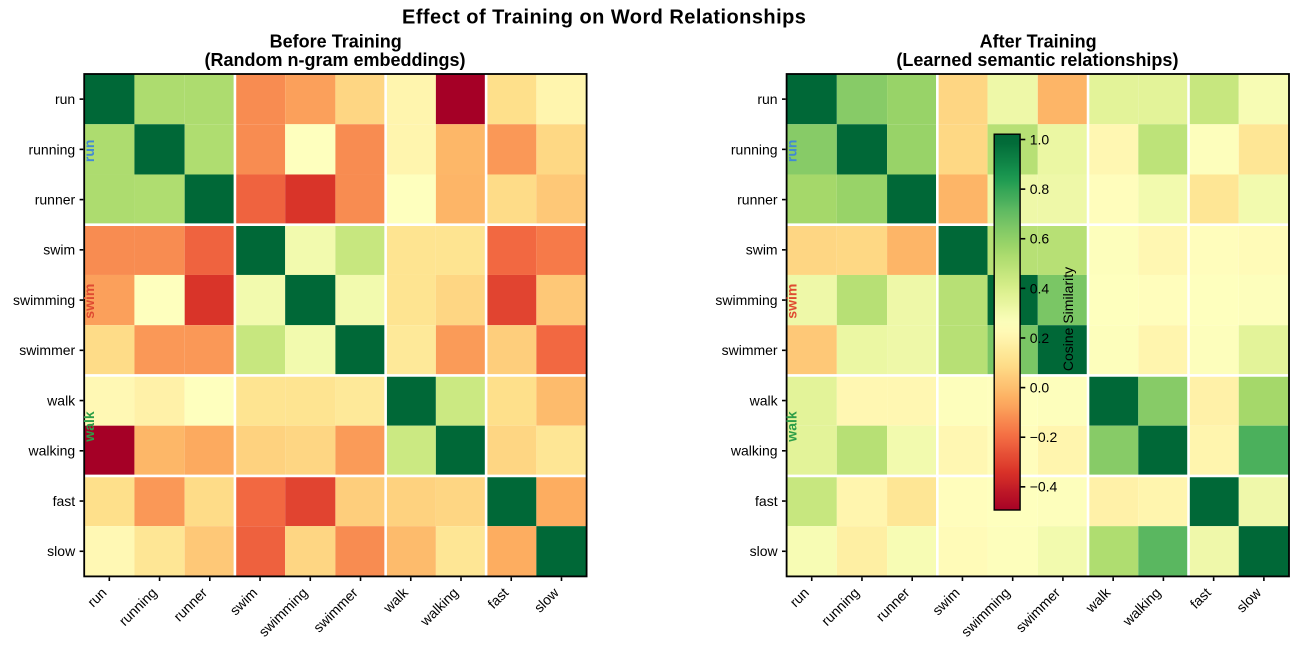 Image resolution: width=1298 pixels, height=655 pixels. I want to click on svg-text: −0.2, so click(1044, 437).